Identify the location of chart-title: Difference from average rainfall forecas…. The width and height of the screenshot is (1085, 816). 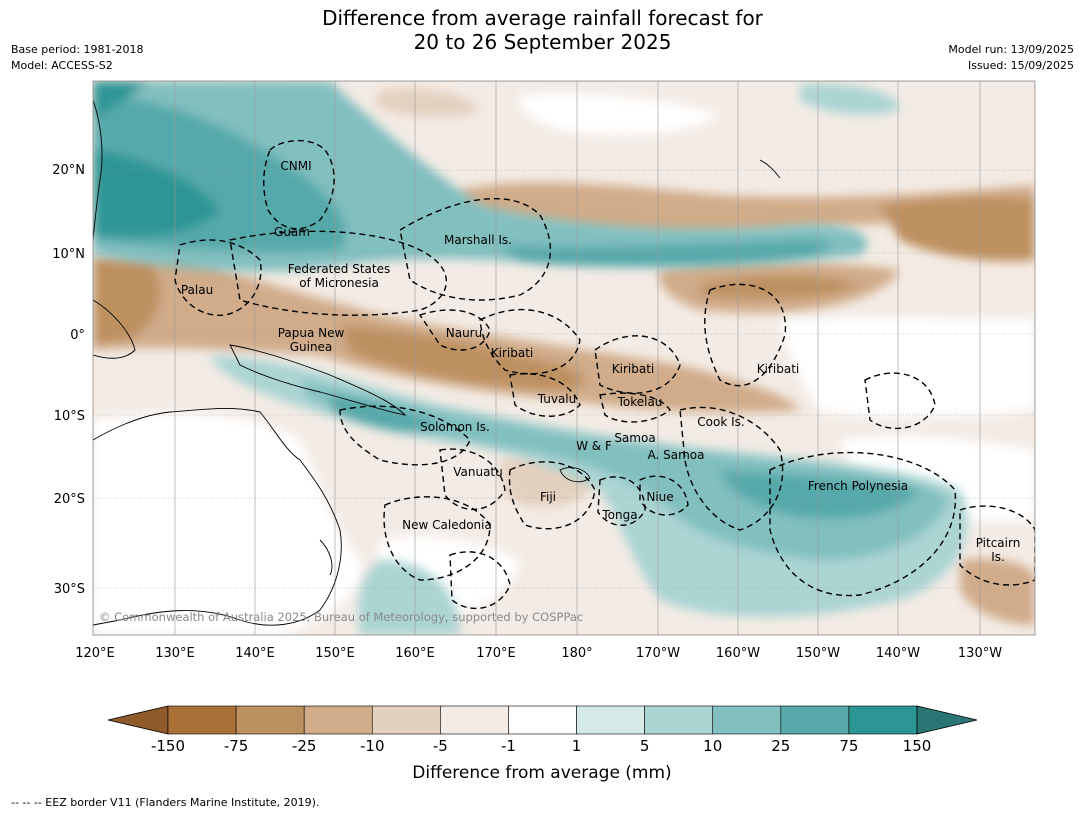
(542, 30).